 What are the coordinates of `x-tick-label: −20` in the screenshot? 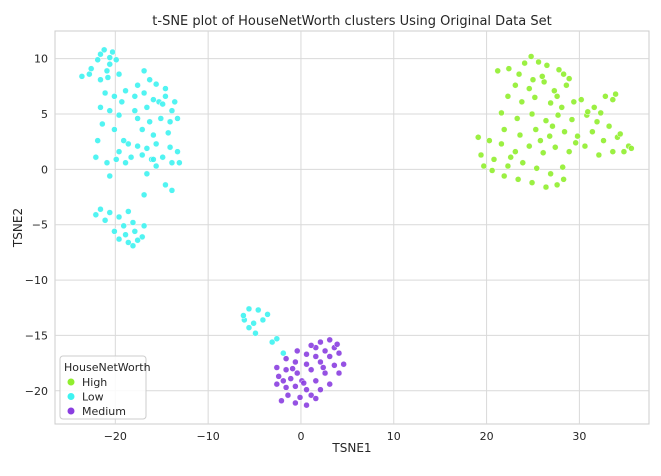 It's located at (115, 436).